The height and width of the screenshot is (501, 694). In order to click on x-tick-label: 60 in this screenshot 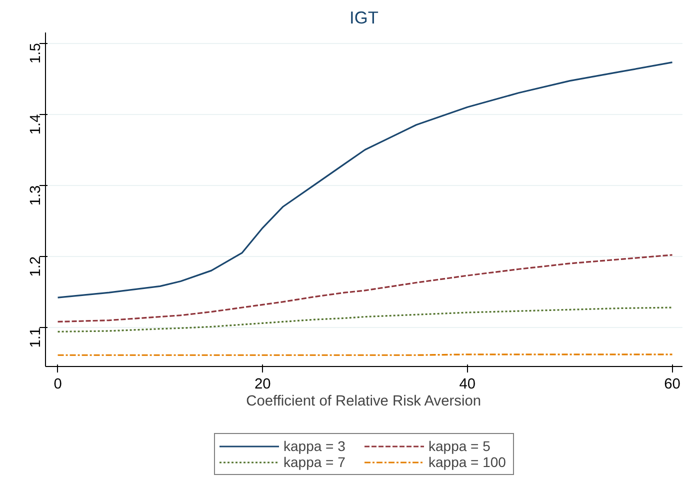, I will do `click(672, 384)`.